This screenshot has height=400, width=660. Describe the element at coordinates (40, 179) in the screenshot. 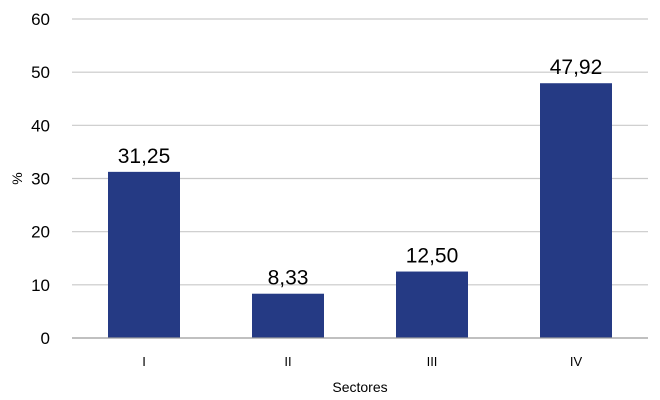

I see `y-tick-label: 30` at that location.